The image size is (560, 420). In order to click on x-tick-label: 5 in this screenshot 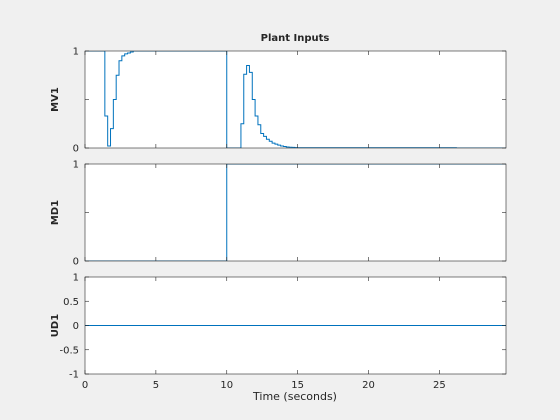, I will do `click(156, 385)`.